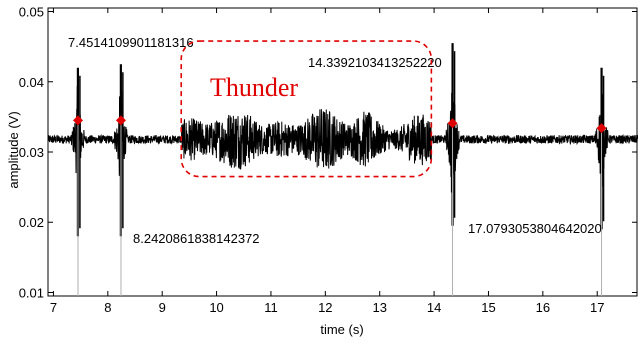  I want to click on peak-annotation-2: 14.3392103413252220, so click(375, 62).